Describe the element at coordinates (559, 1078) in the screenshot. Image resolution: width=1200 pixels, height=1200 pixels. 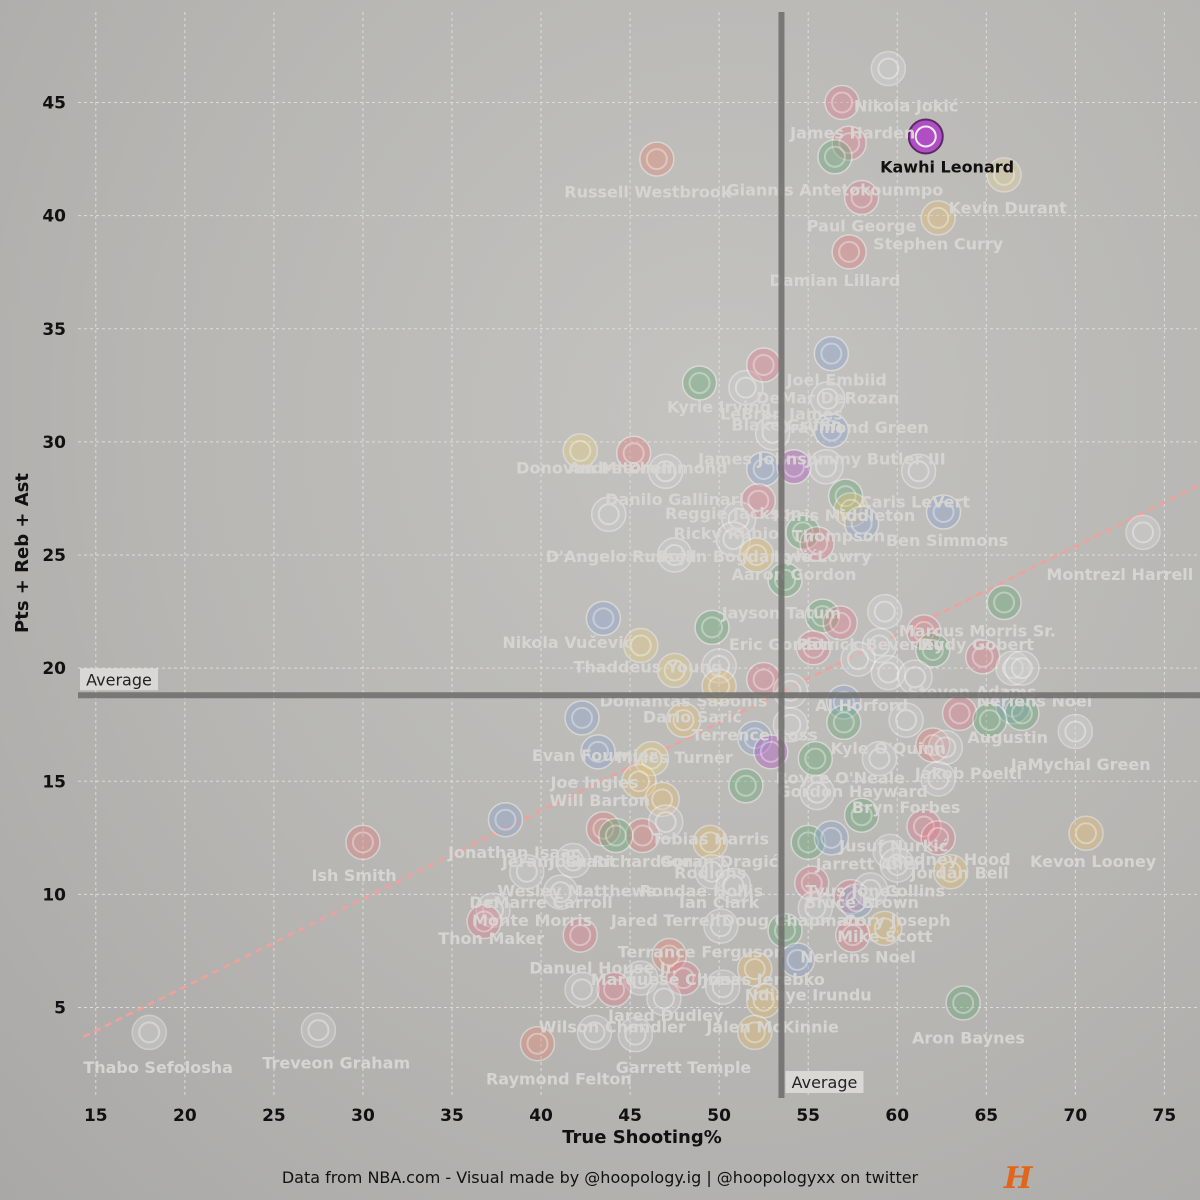
I see `player-label: Raymond Felton` at that location.